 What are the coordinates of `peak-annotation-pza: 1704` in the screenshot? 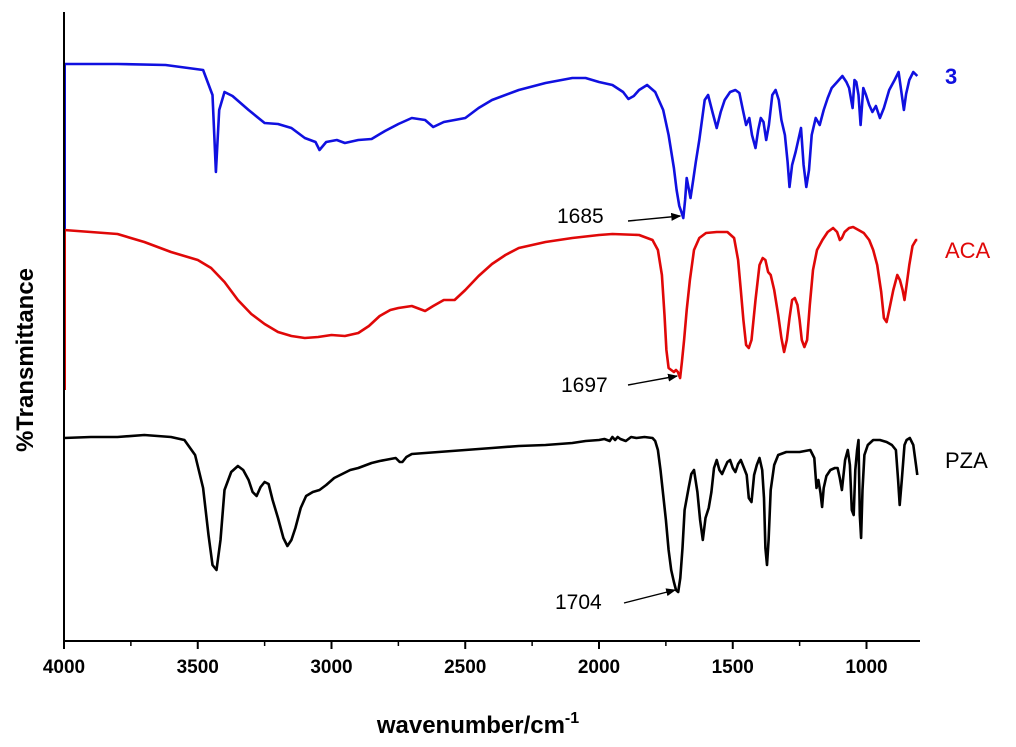 It's located at (578, 602).